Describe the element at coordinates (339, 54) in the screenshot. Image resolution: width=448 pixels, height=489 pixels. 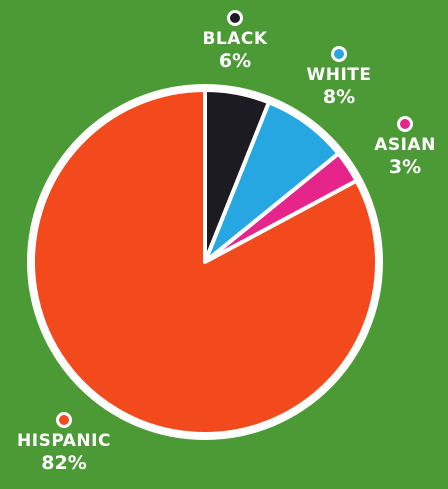
I see `white-legend-dot` at that location.